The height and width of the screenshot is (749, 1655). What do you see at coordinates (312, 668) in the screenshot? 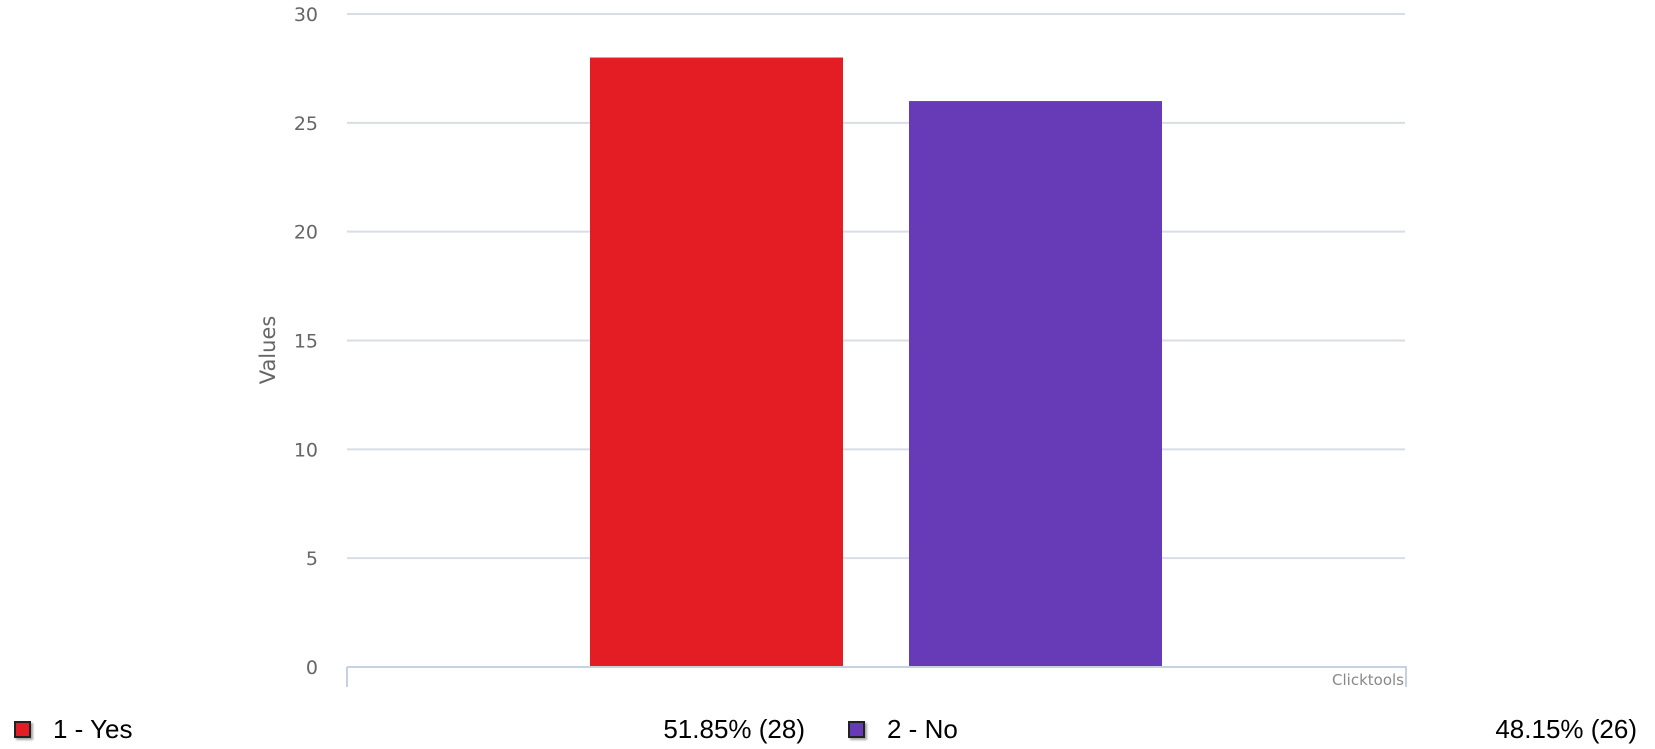
I see `y-tick-label: 0` at bounding box center [312, 668].